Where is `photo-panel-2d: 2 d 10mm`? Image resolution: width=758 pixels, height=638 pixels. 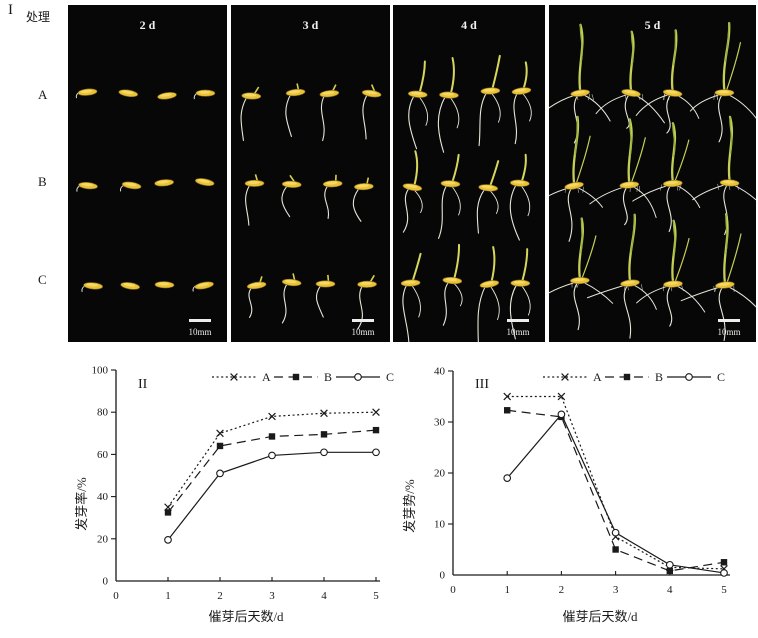
photo-panel-2d: 2 d 10mm is located at coordinates (147, 173).